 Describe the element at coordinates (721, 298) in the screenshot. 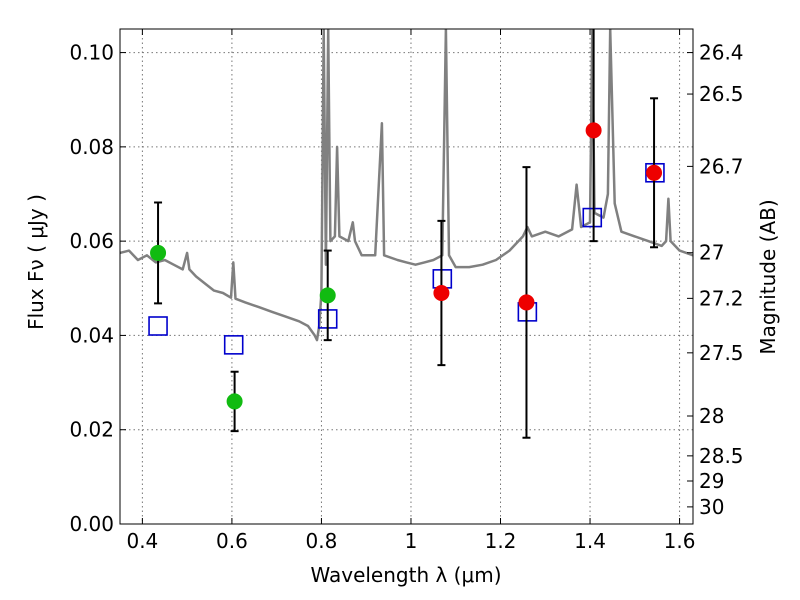

I see `y2-tick-label: 27.2` at that location.